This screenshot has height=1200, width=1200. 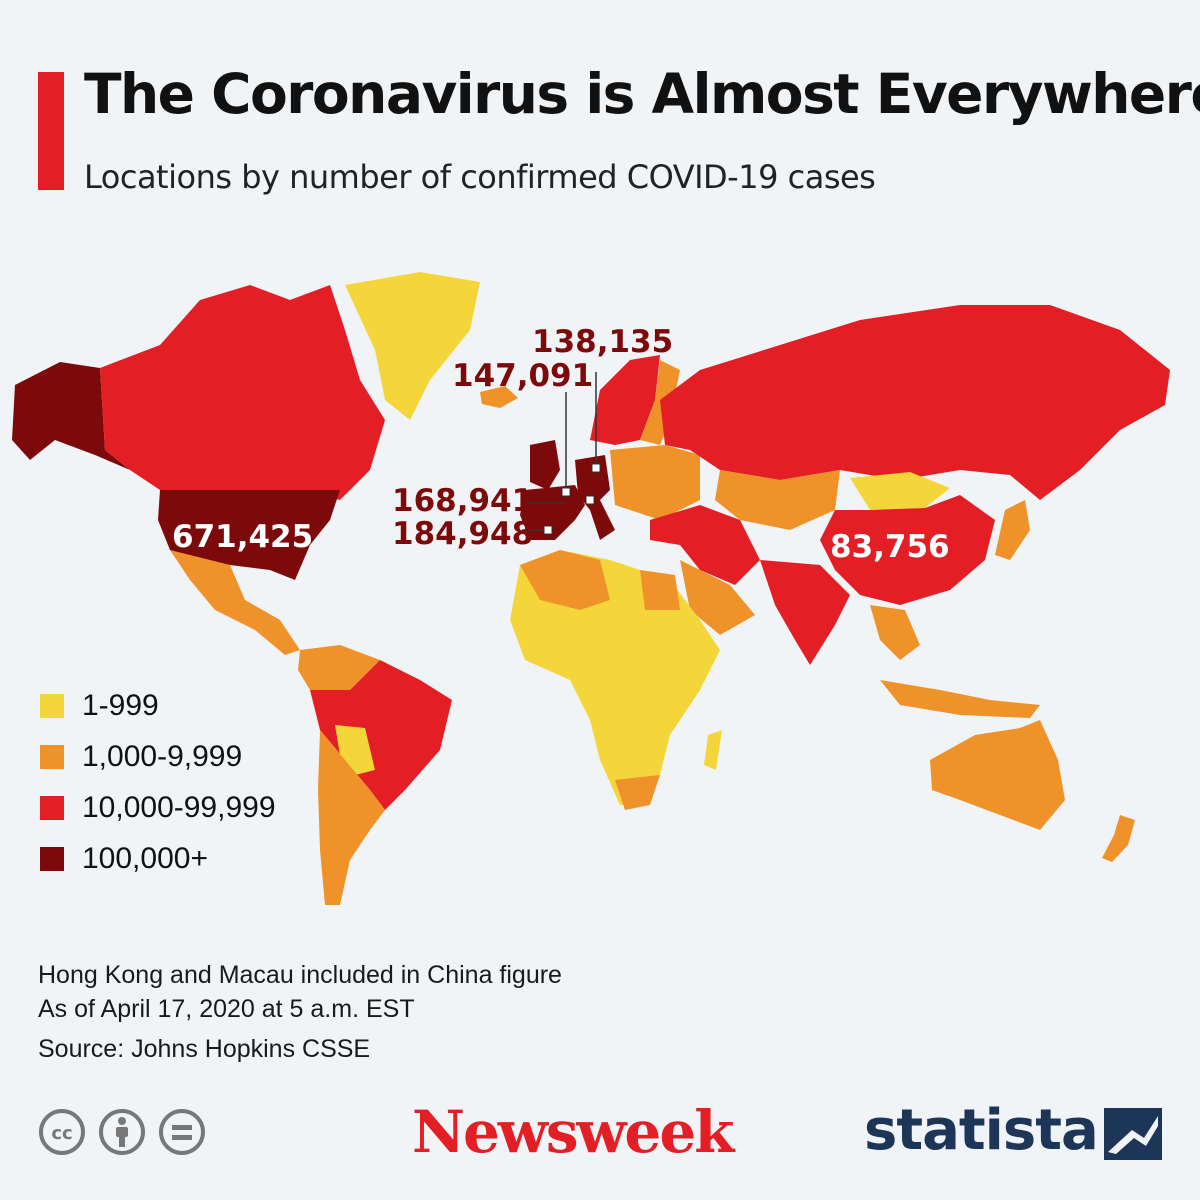 I want to click on legend-item: 1,000-9,999, so click(x=158, y=756).